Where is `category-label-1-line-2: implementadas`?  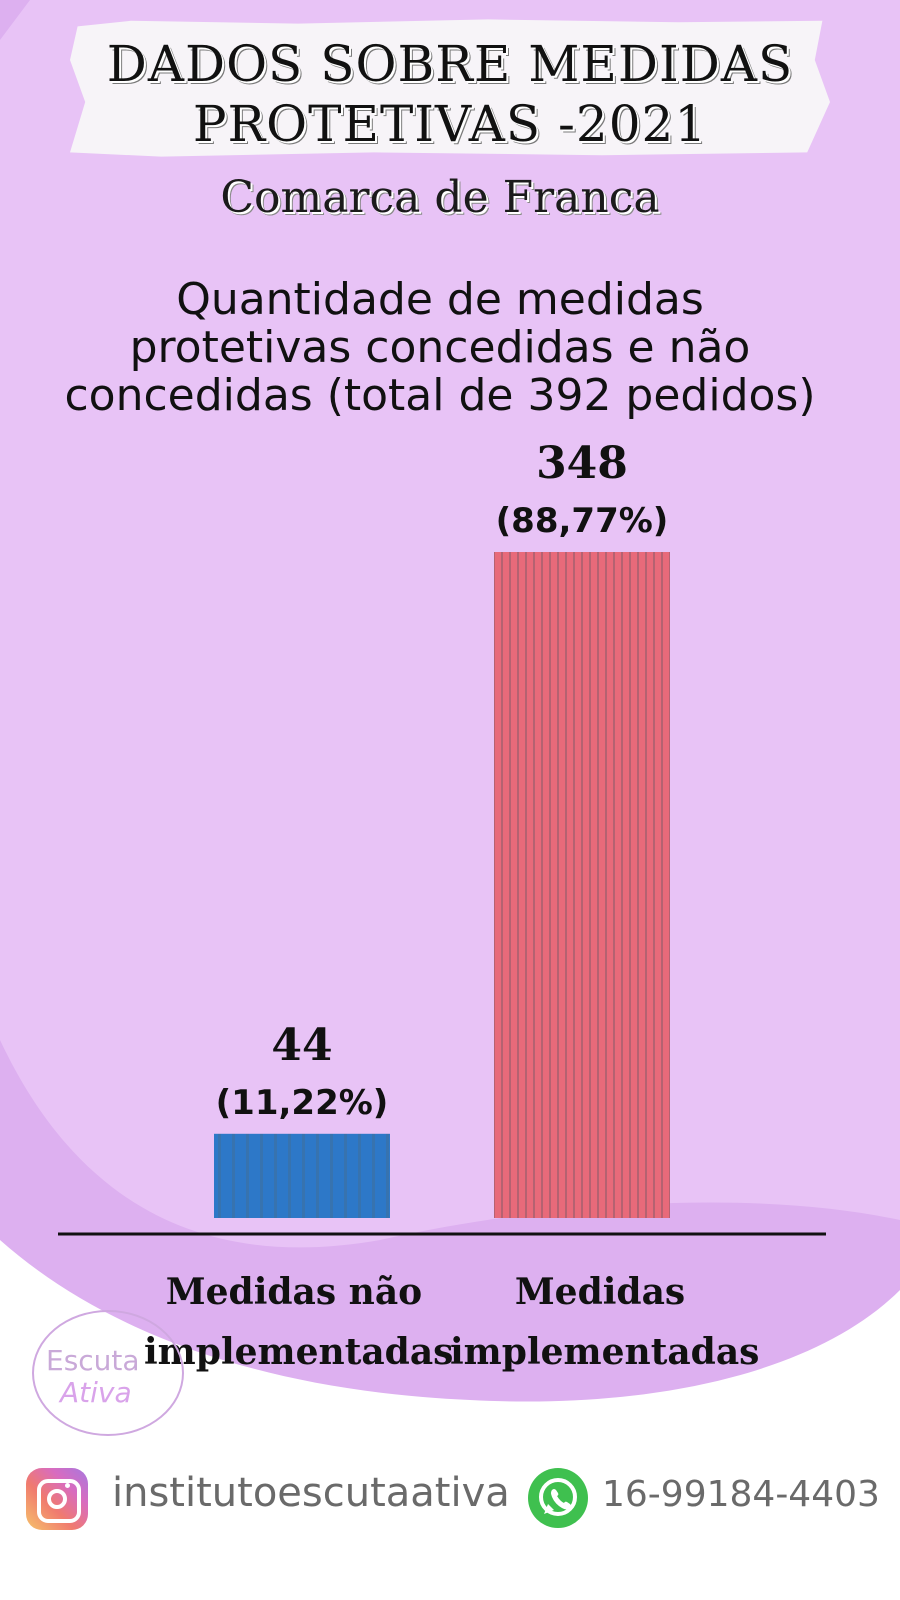
category-label-1-line-2: implementadas is located at coordinates (605, 1352).